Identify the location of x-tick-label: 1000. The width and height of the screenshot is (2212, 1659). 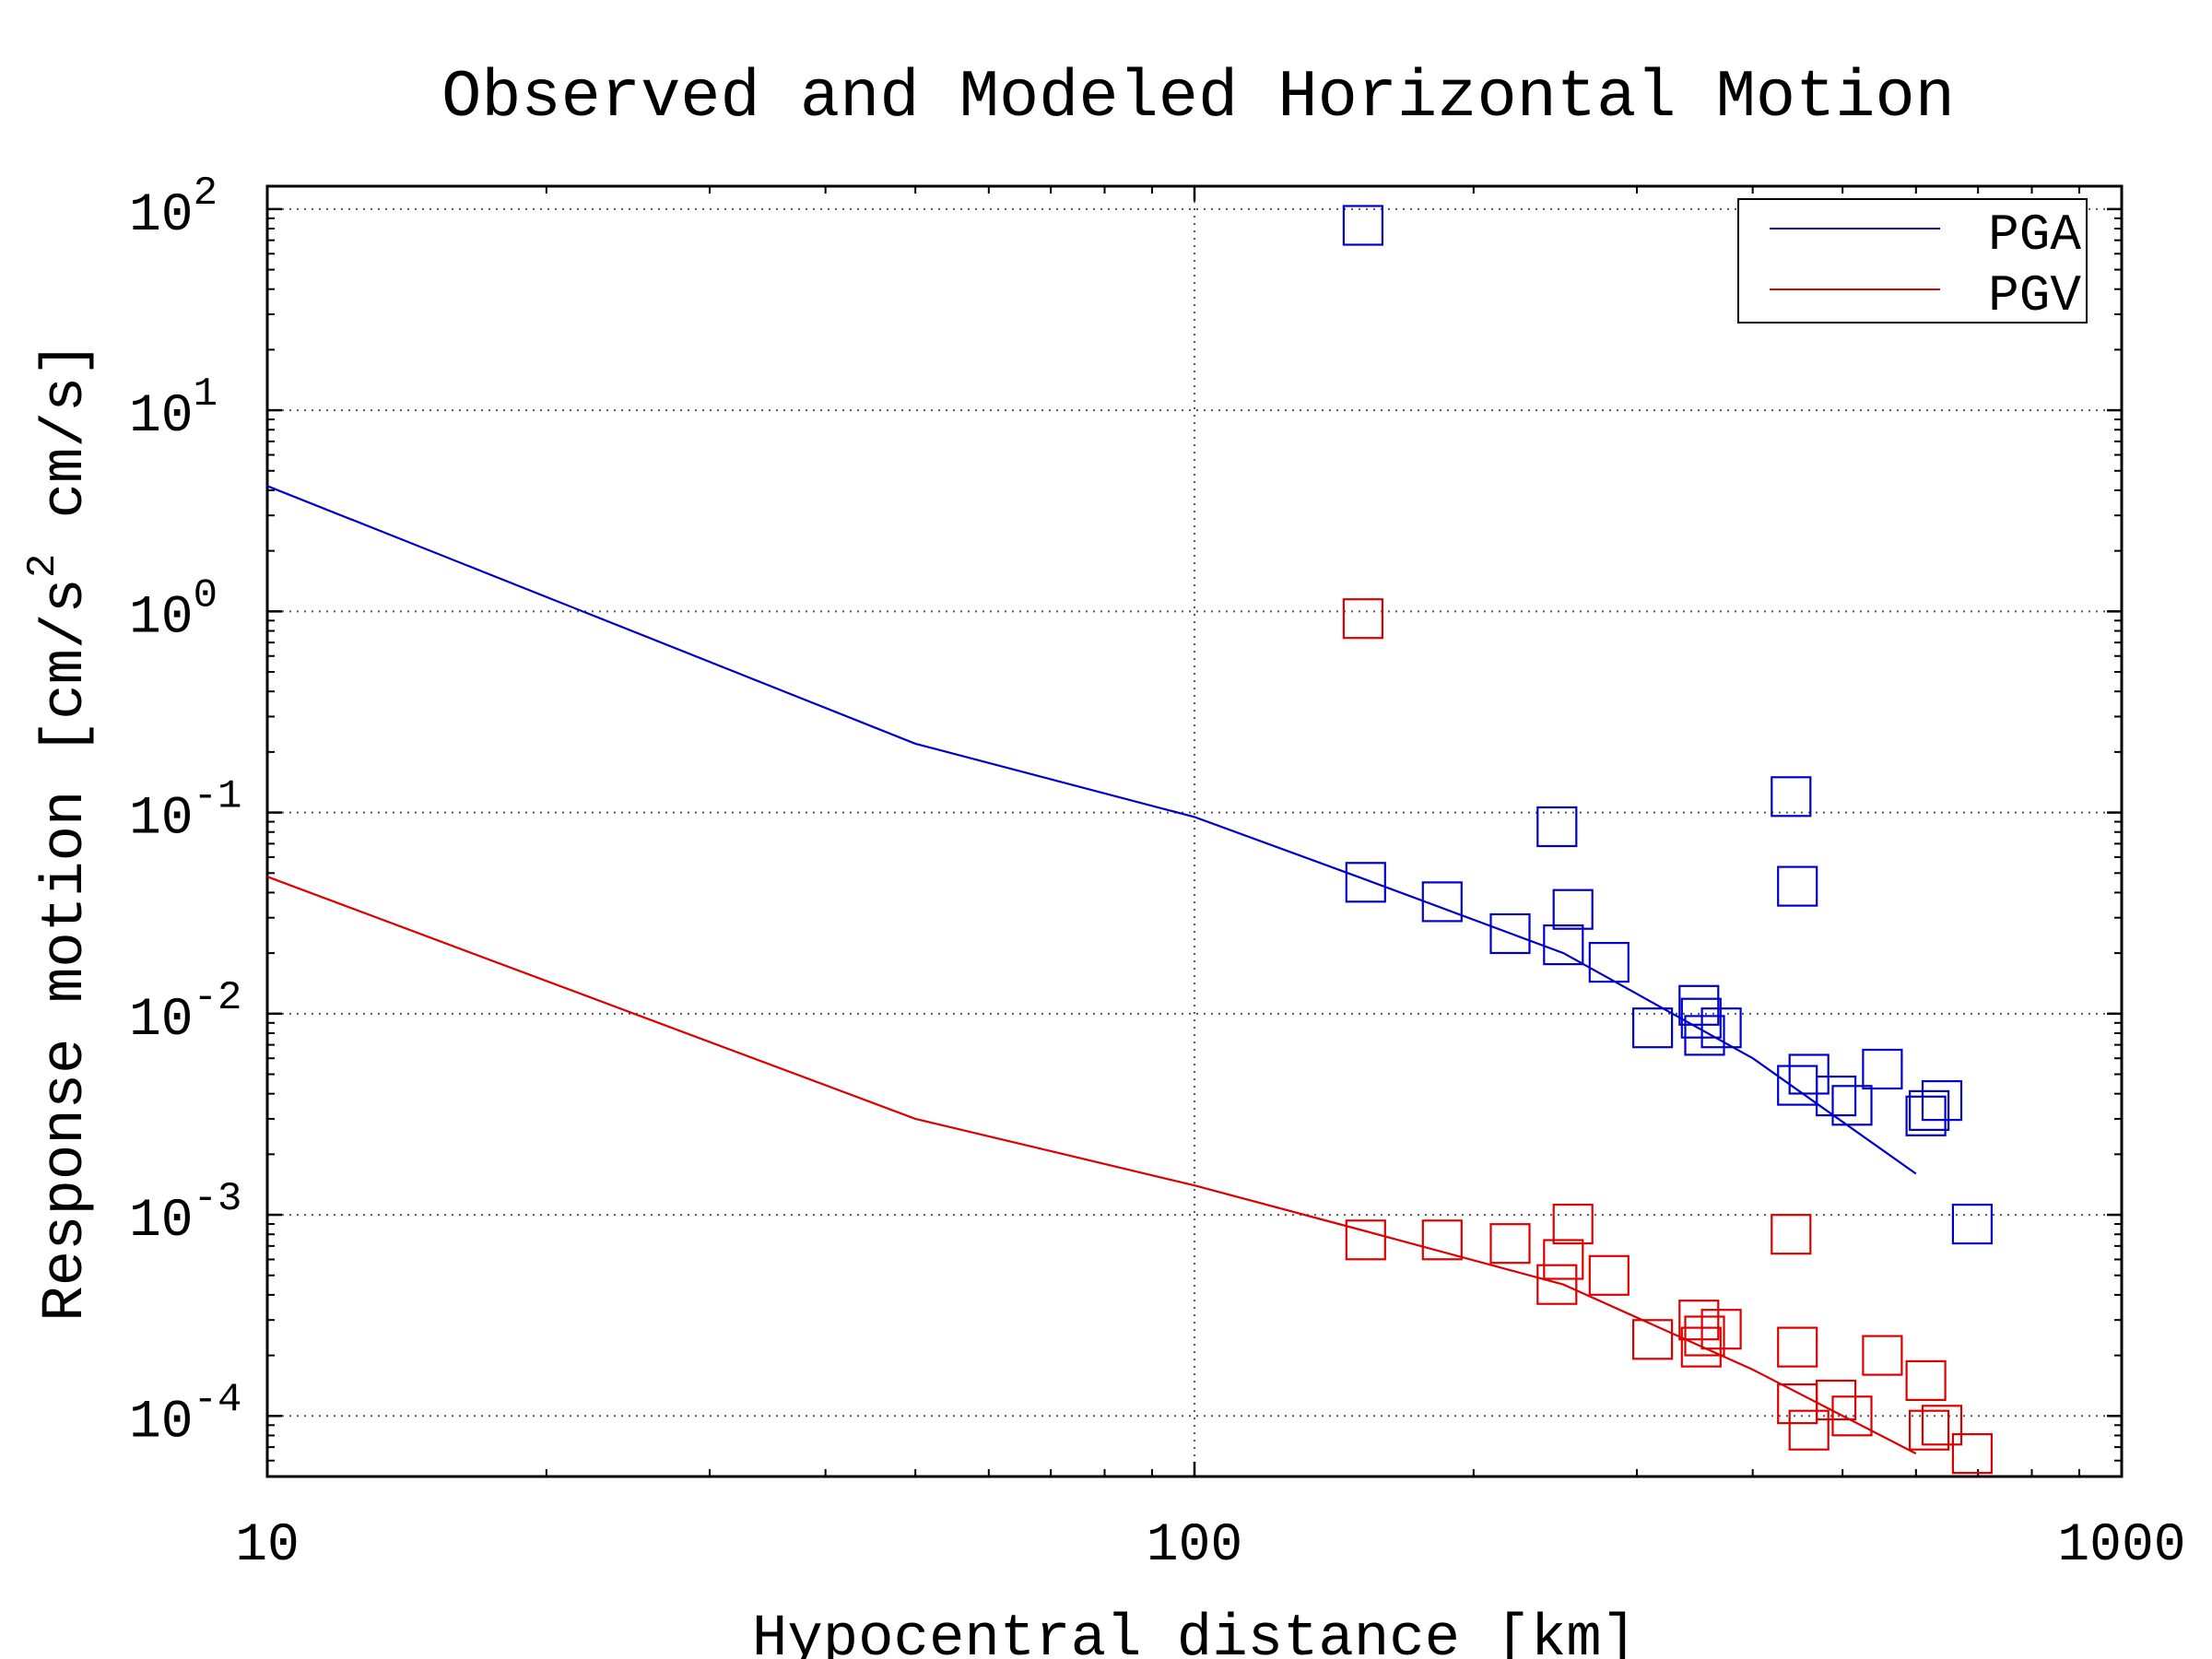
(2121, 1546).